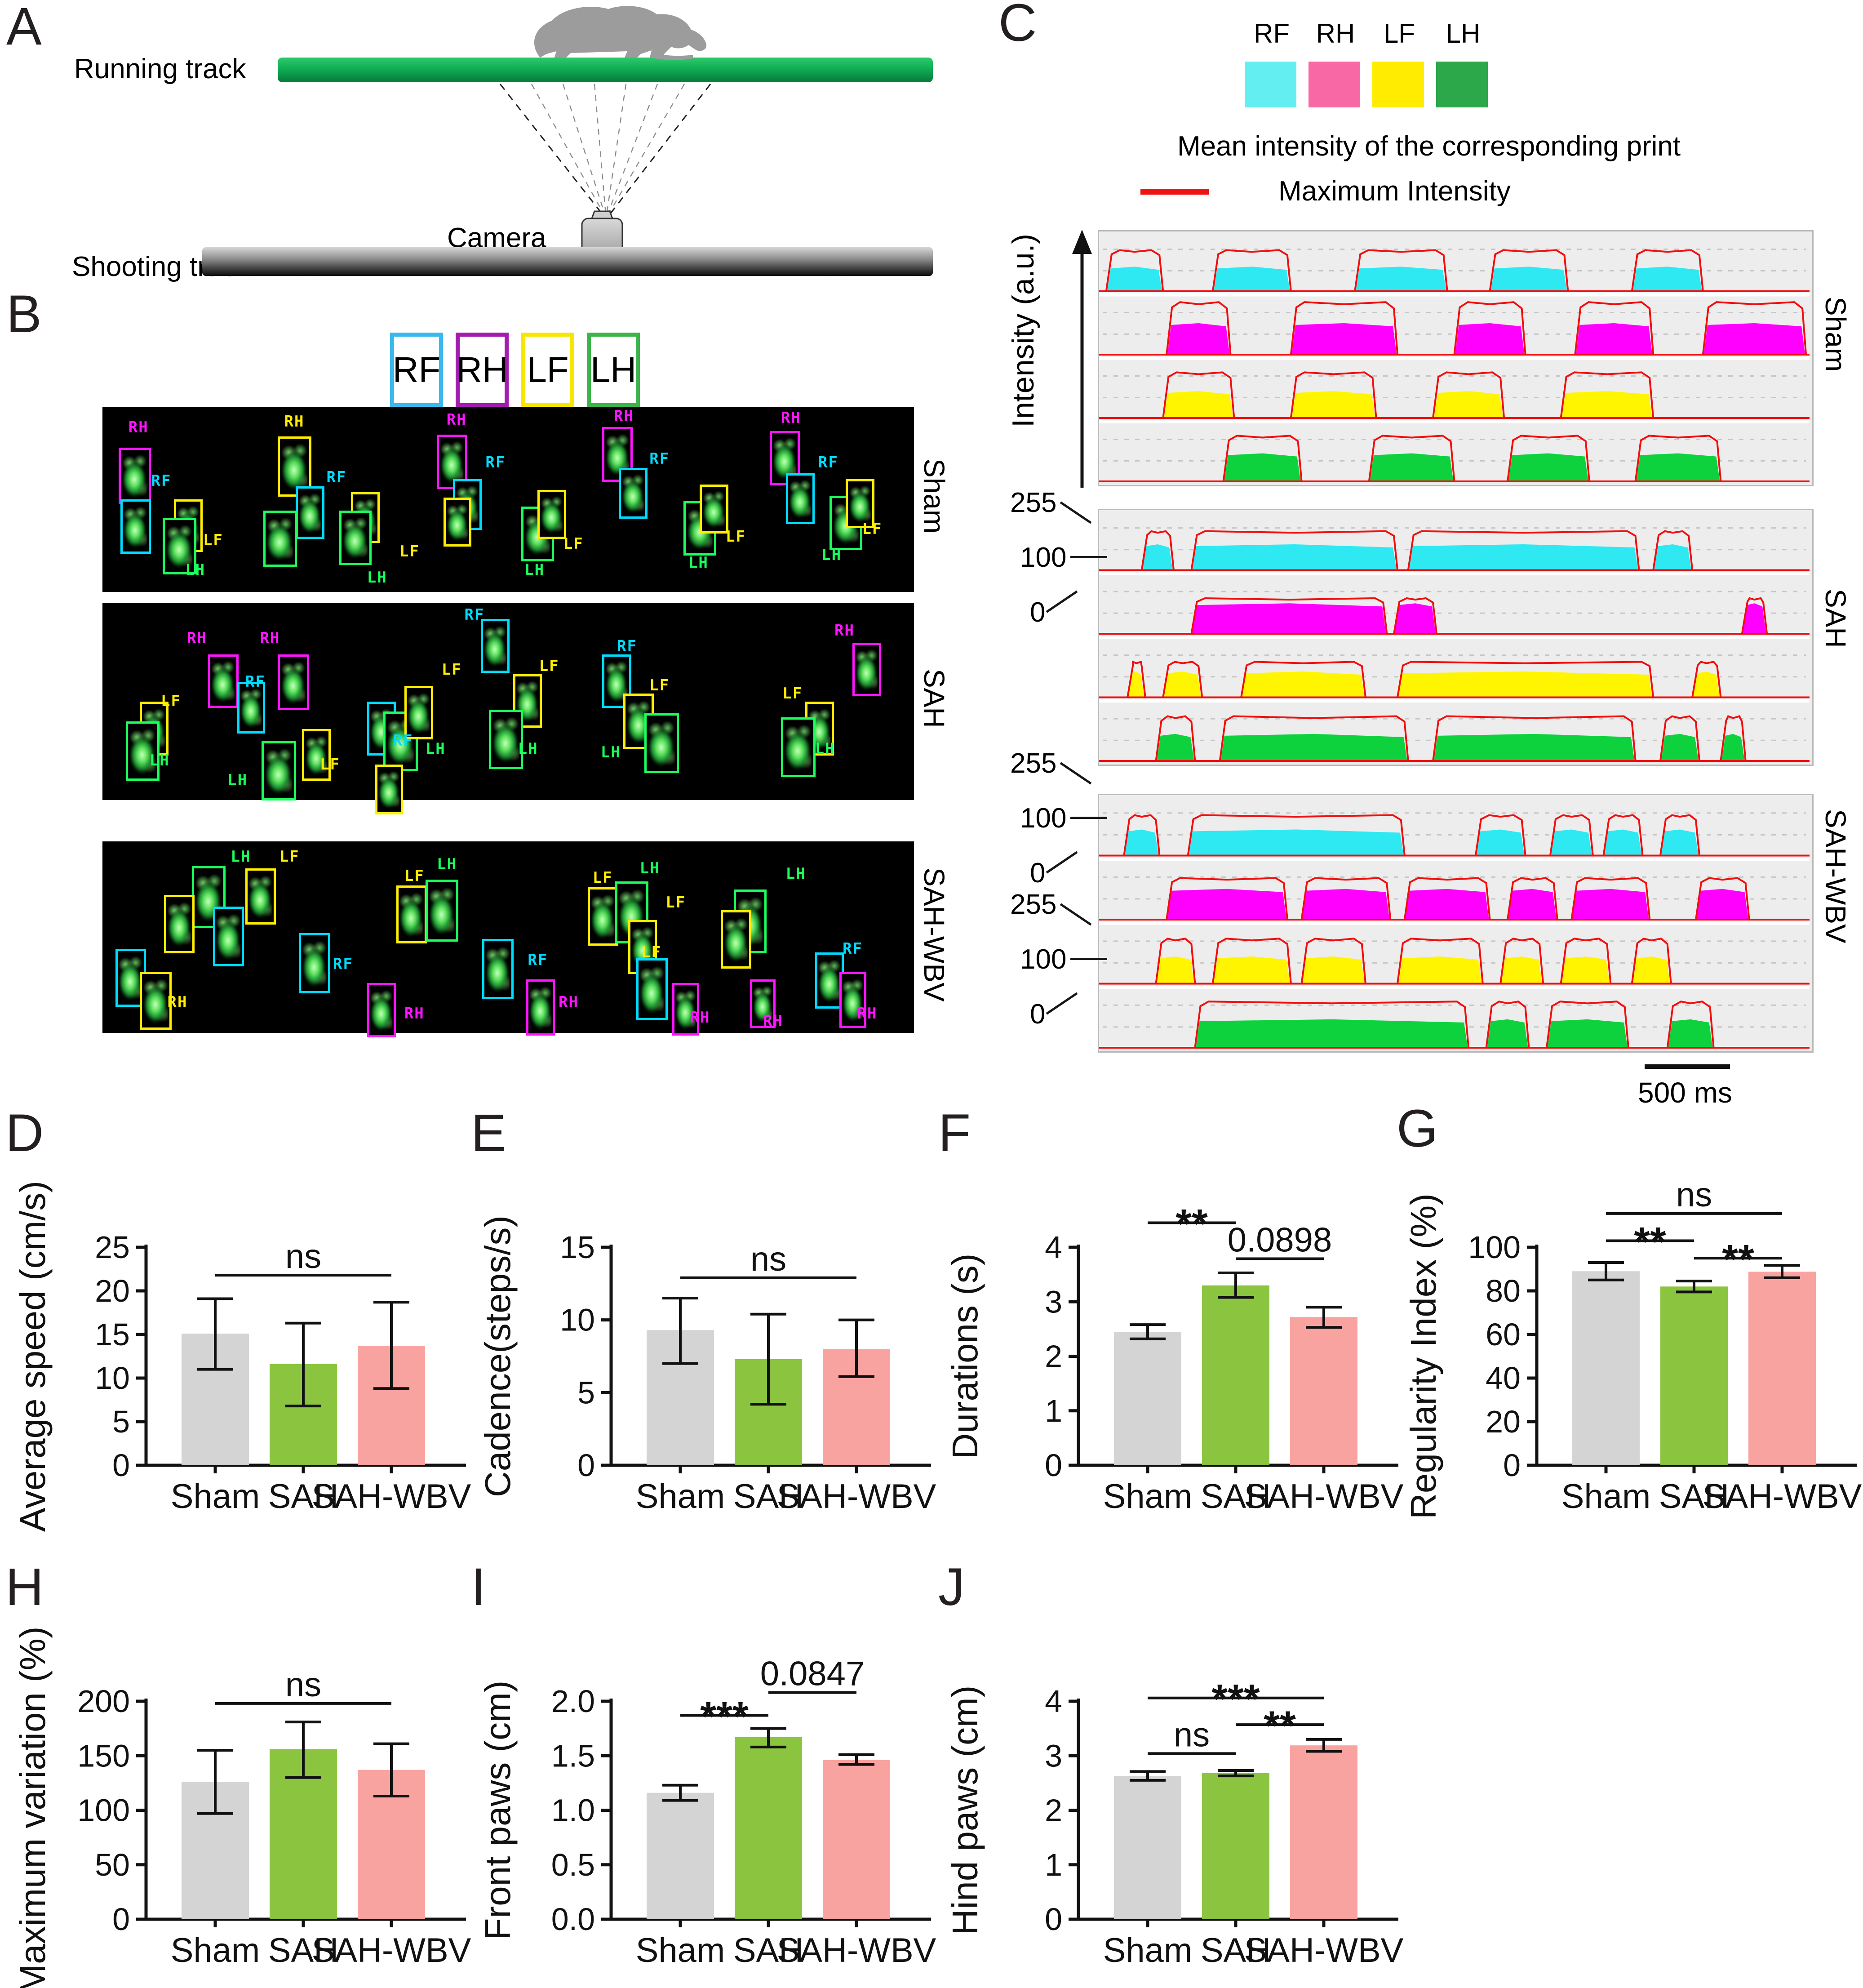 The image size is (1863, 1988). Describe the element at coordinates (121, 1421) in the screenshot. I see `y-tick-label: 5` at that location.